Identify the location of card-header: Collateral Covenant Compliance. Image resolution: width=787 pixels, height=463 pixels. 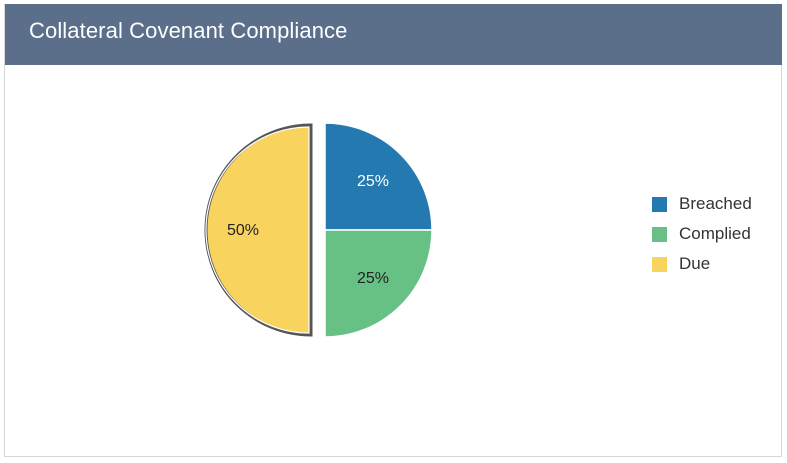
(393, 34).